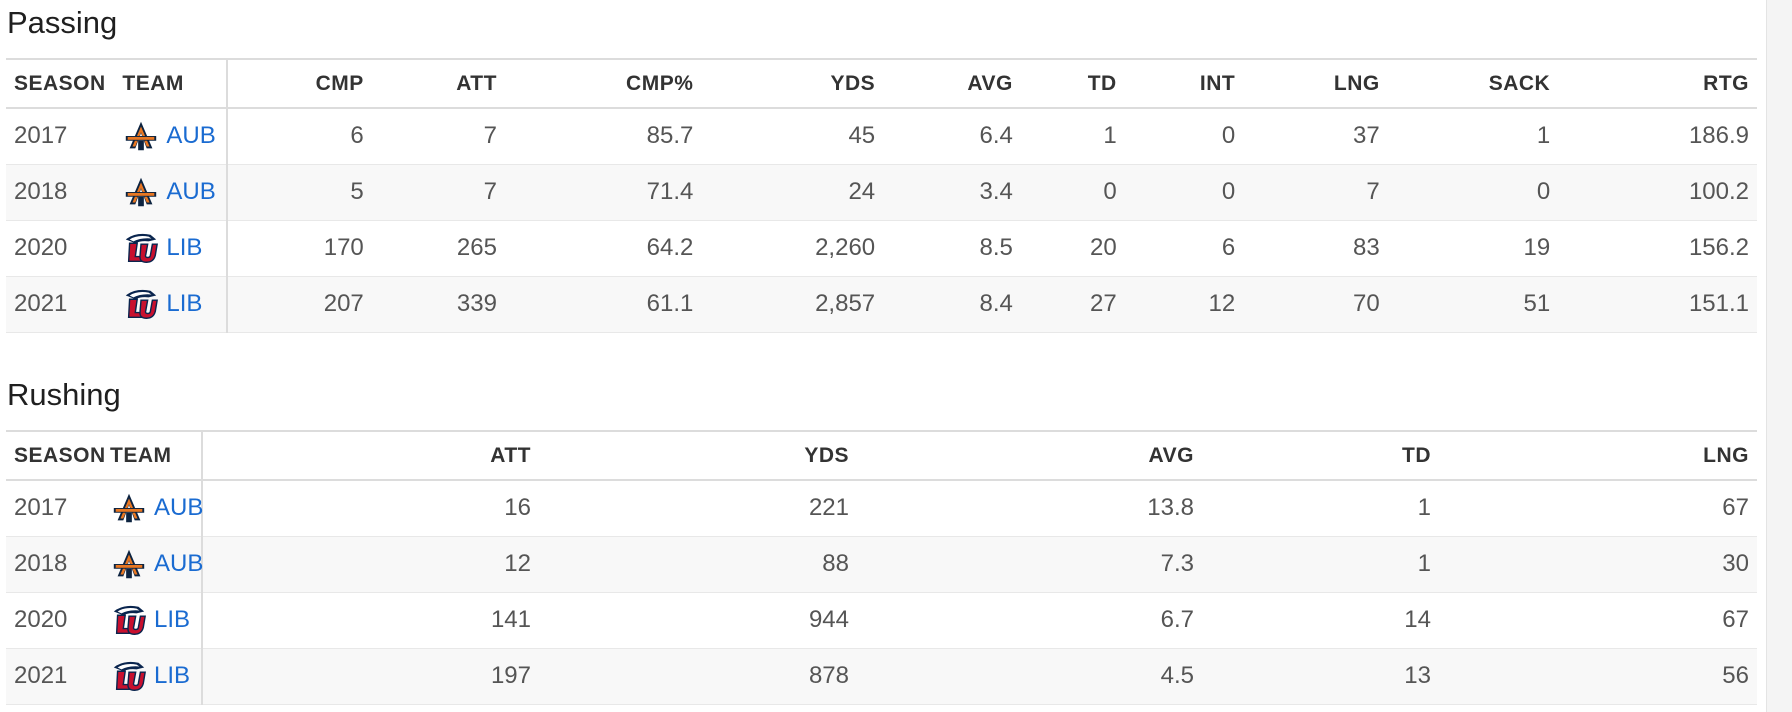 The width and height of the screenshot is (1792, 712). I want to click on yds-cell: 878, so click(828, 675).